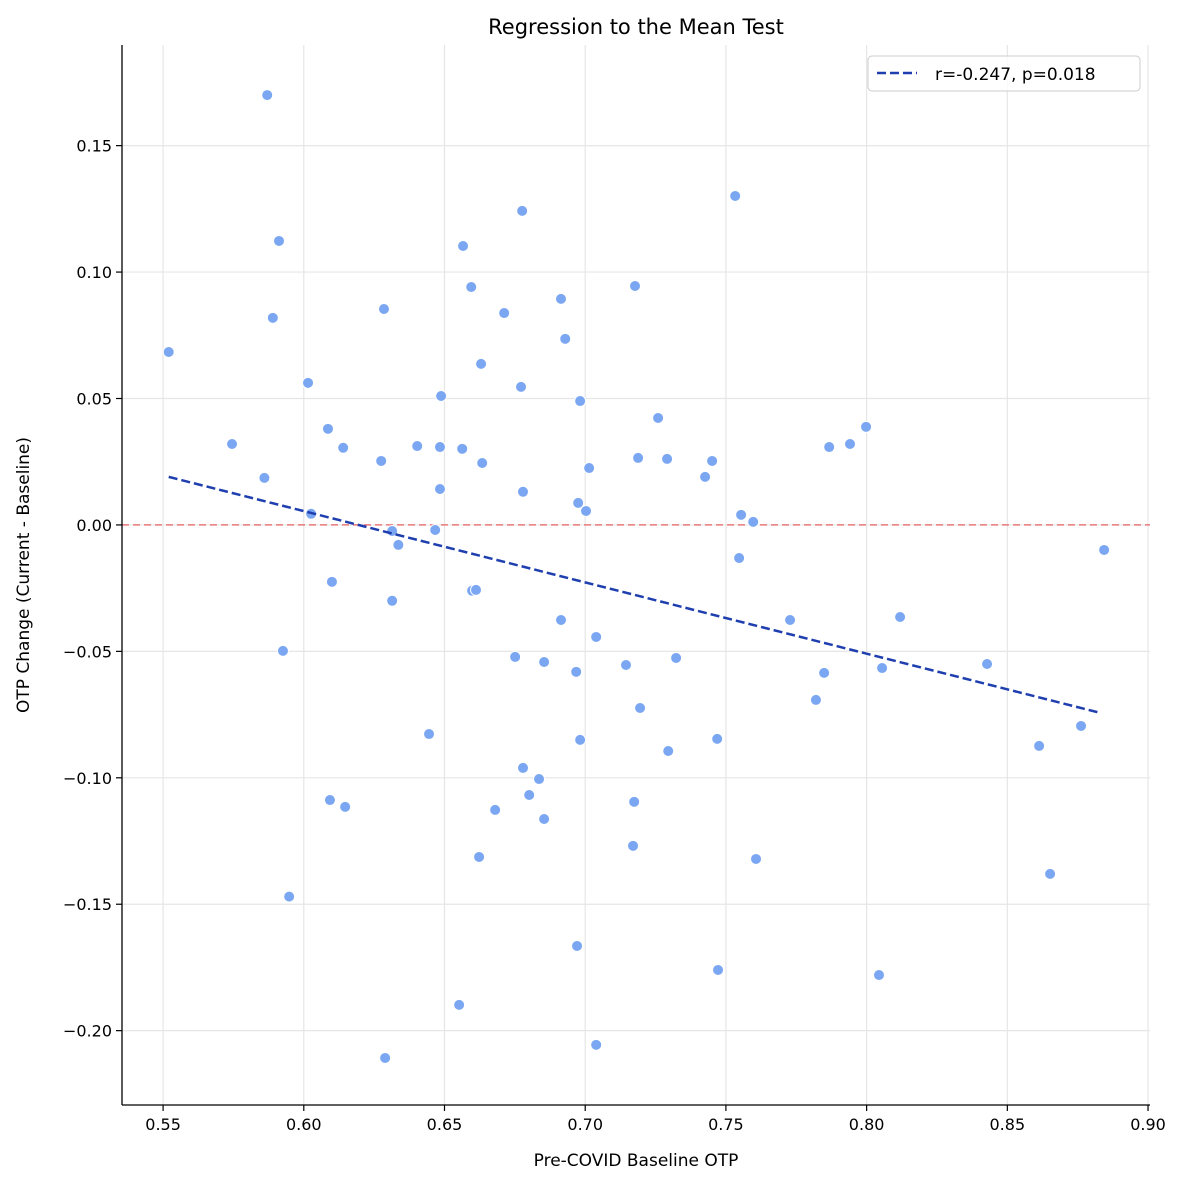  Describe the element at coordinates (94, 146) in the screenshot. I see `y-tick-label: 0.15` at that location.